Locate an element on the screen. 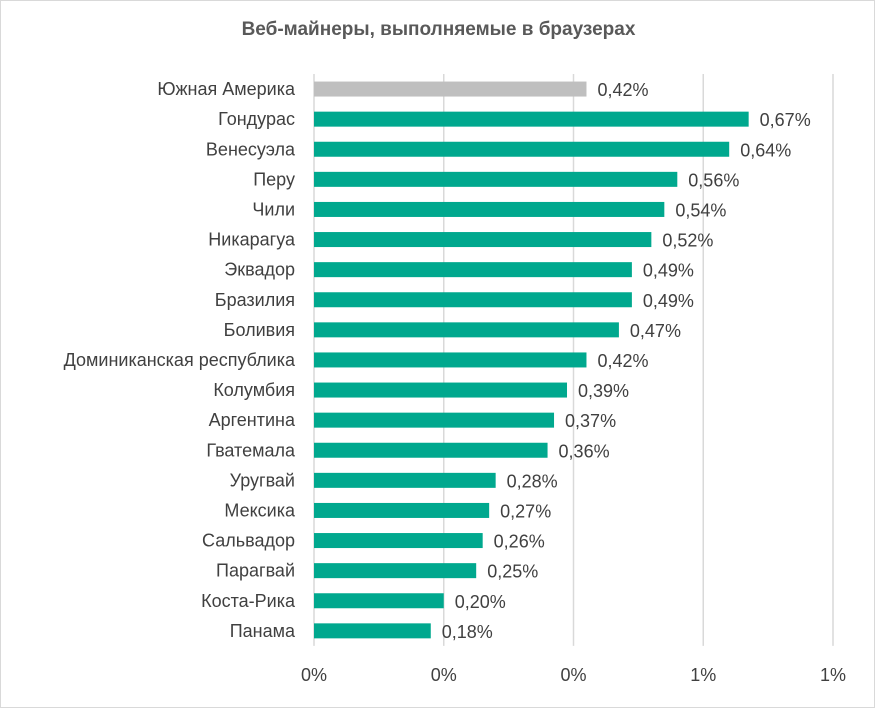  data-label: 0,26% is located at coordinates (519, 542).